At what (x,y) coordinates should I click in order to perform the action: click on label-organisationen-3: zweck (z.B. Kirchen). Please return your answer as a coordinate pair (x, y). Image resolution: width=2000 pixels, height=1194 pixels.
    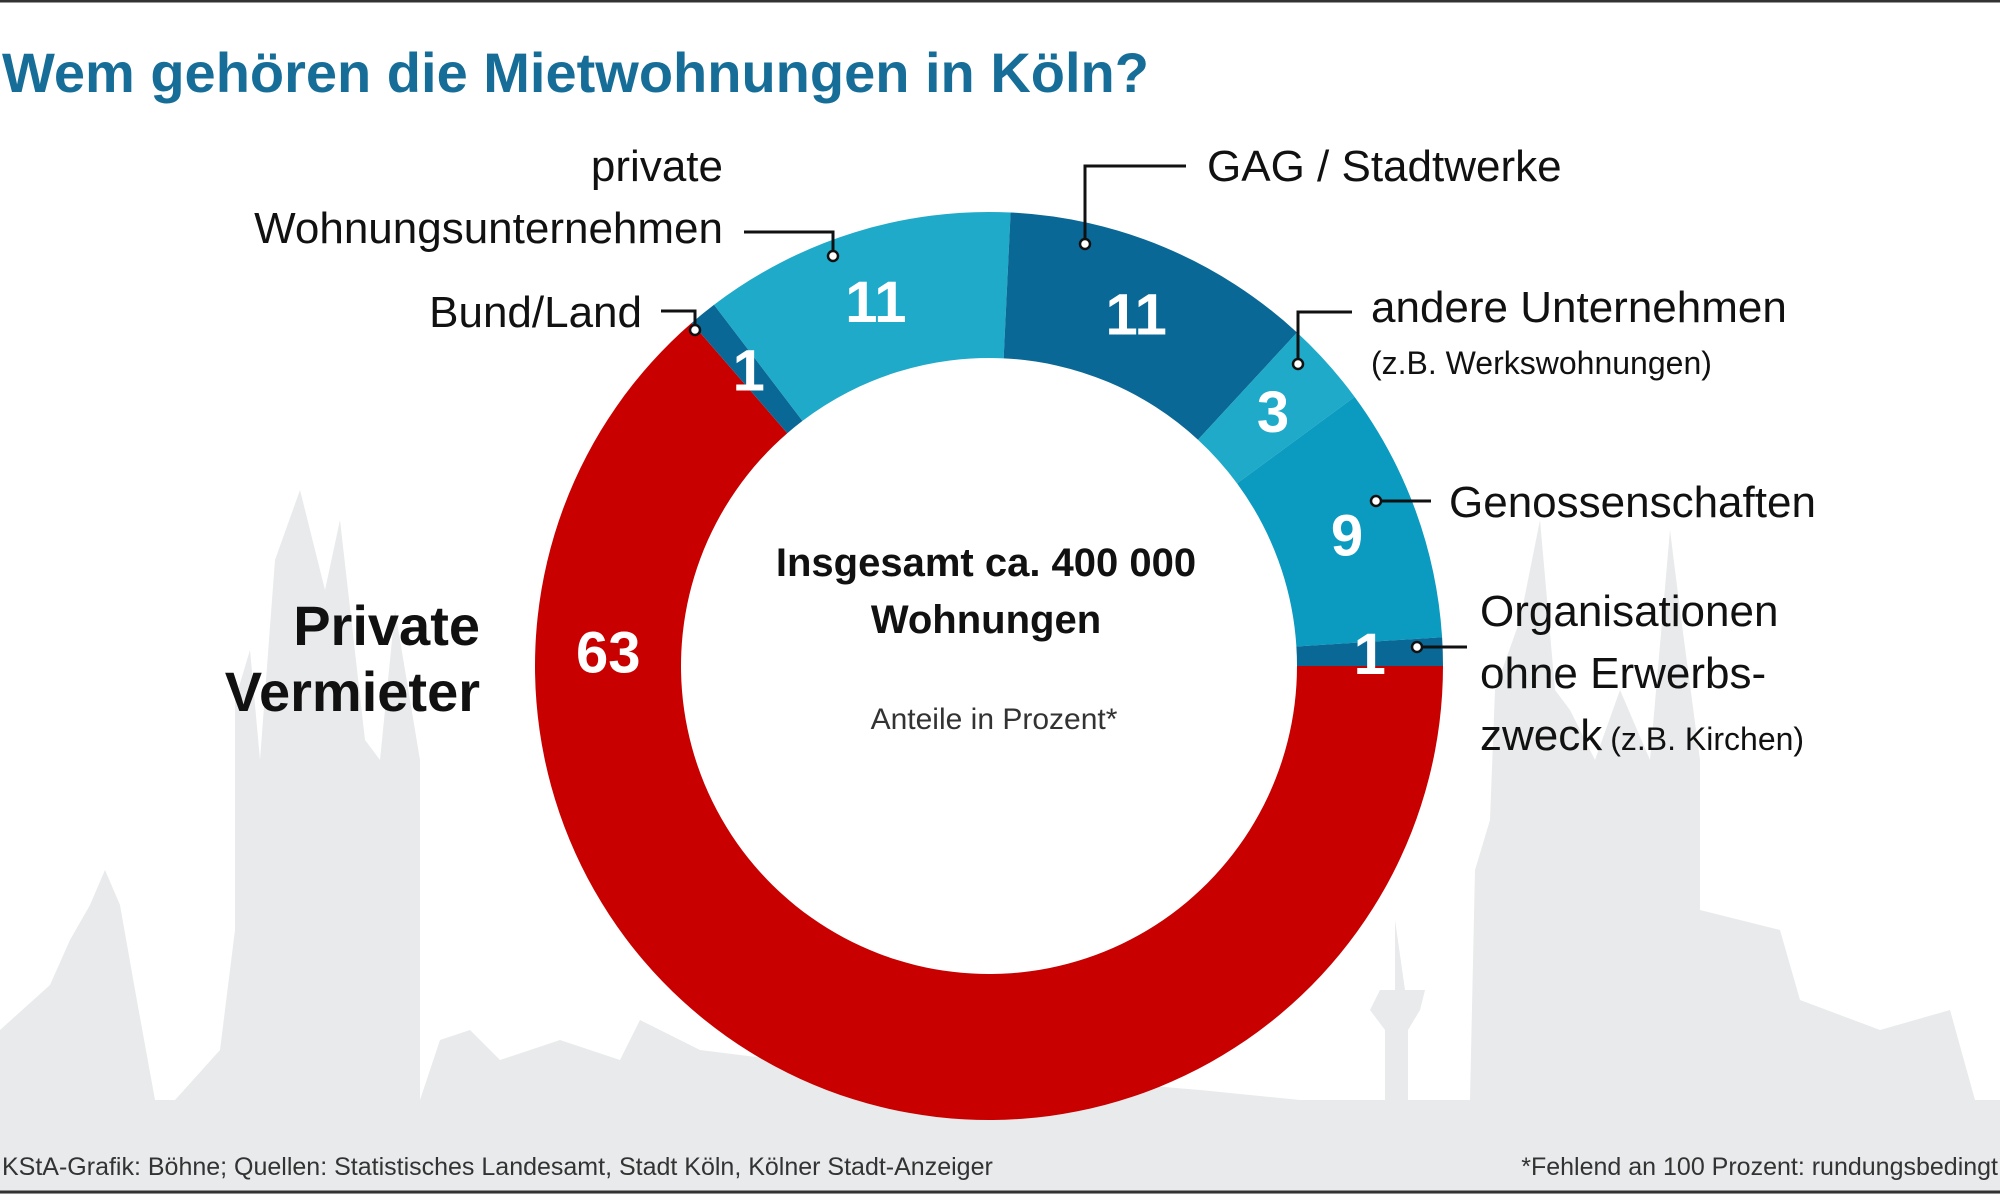
    Looking at the image, I should click on (1642, 735).